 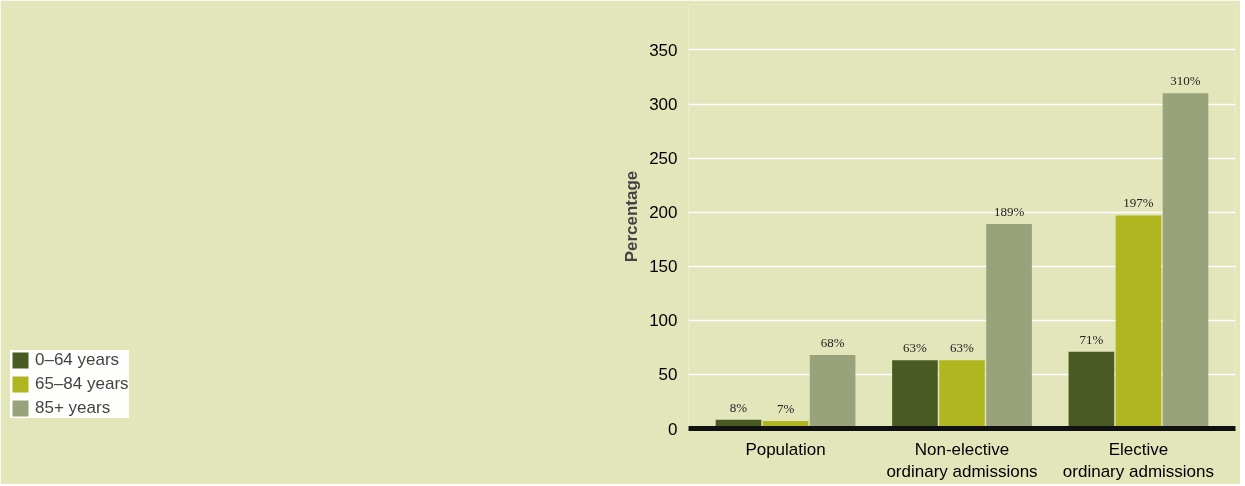 What do you see at coordinates (738, 407) in the screenshot?
I see `data-label: 8%` at bounding box center [738, 407].